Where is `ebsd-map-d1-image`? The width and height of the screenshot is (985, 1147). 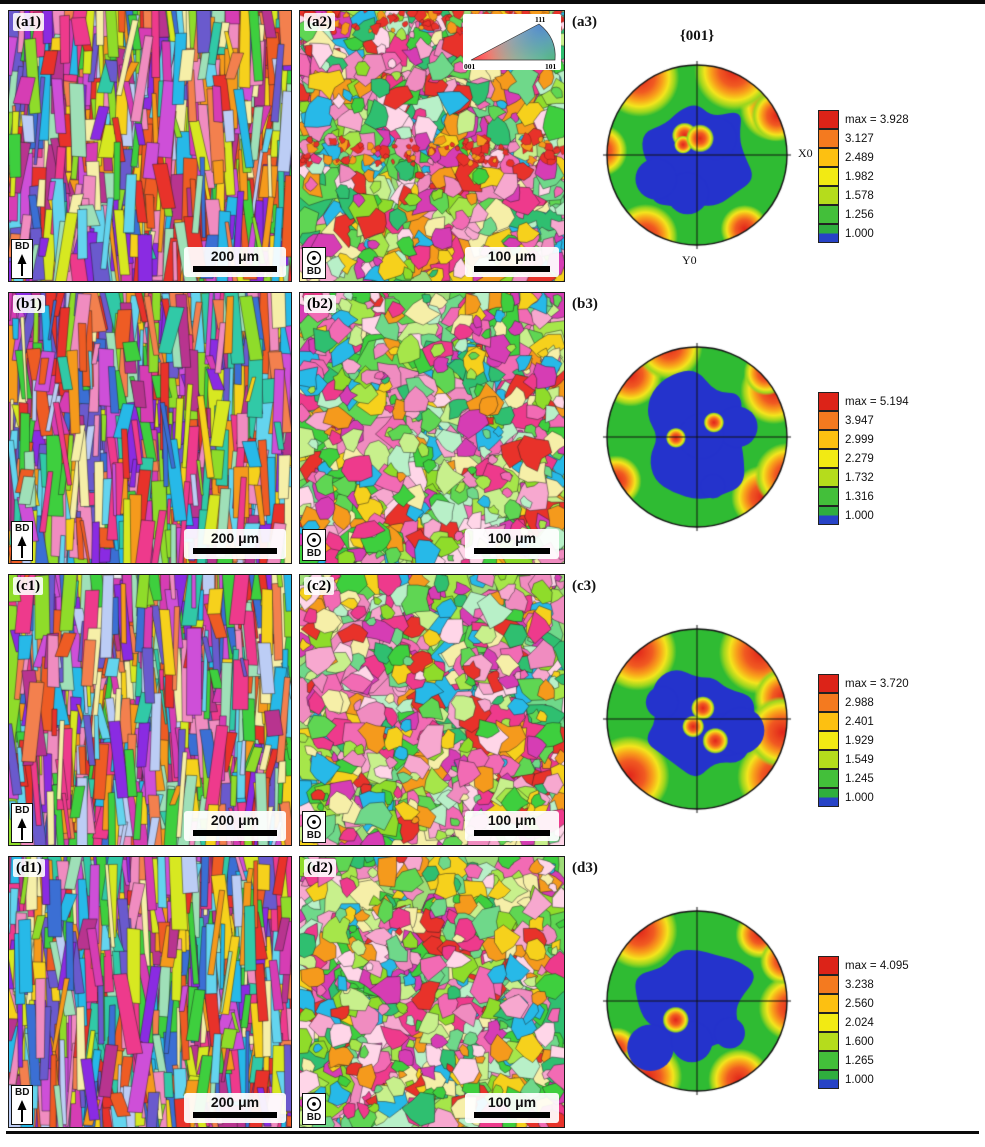
ebsd-map-d1-image is located at coordinates (150, 992).